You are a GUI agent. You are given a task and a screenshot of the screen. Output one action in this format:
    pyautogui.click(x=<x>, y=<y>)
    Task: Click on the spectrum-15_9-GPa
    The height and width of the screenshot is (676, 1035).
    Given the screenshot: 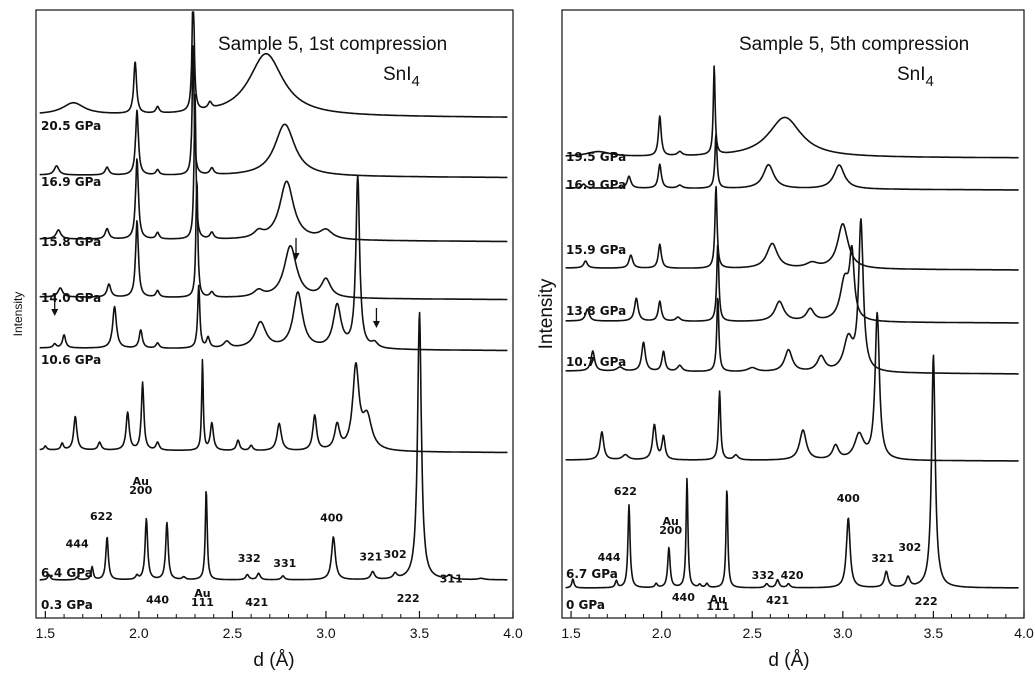 What is the action you would take?
    pyautogui.click(x=792, y=228)
    